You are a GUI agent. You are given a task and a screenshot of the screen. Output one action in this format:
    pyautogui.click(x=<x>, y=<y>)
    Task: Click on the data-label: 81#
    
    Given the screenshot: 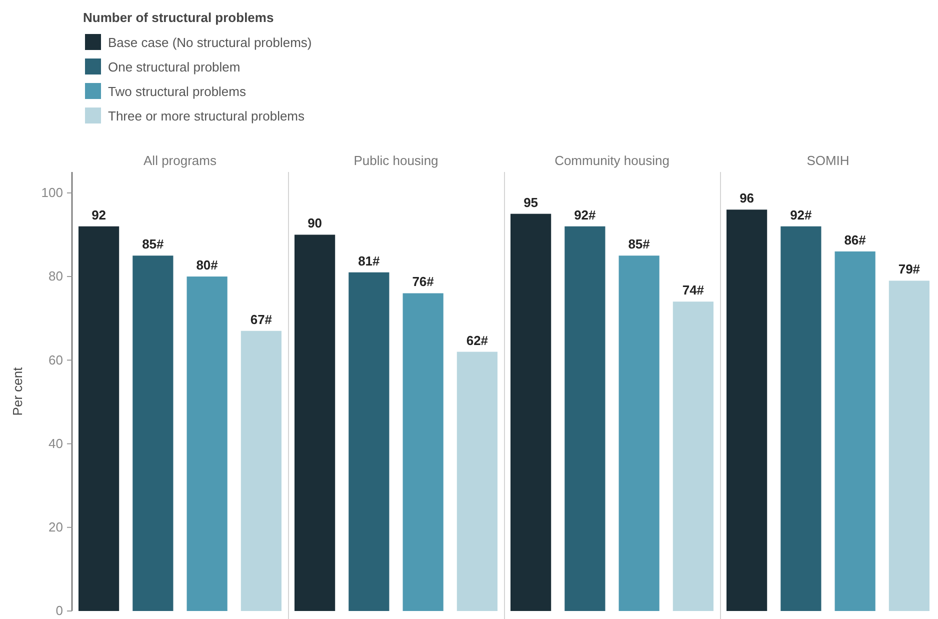 What is the action you would take?
    pyautogui.click(x=369, y=260)
    